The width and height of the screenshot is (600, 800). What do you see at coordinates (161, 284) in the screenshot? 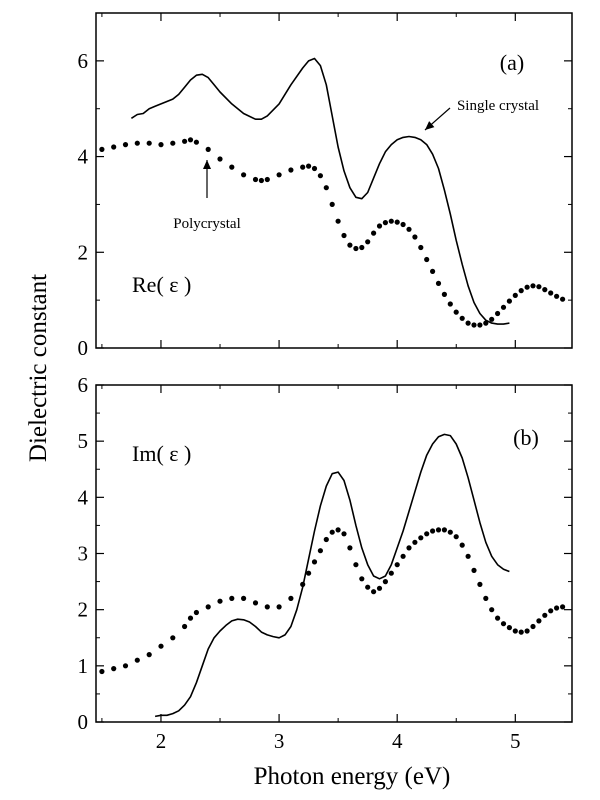
I see `quantity-label-a: Re( ε )` at bounding box center [161, 284].